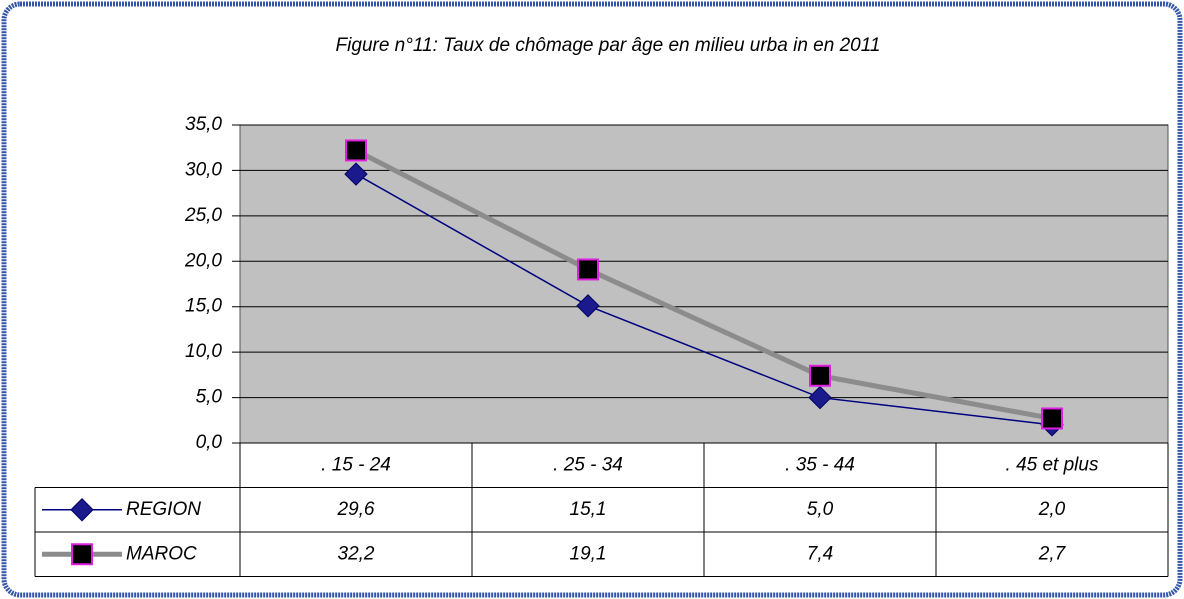 This screenshot has height=599, width=1184. What do you see at coordinates (209, 397) in the screenshot?
I see `y-tick-label: 5,0` at bounding box center [209, 397].